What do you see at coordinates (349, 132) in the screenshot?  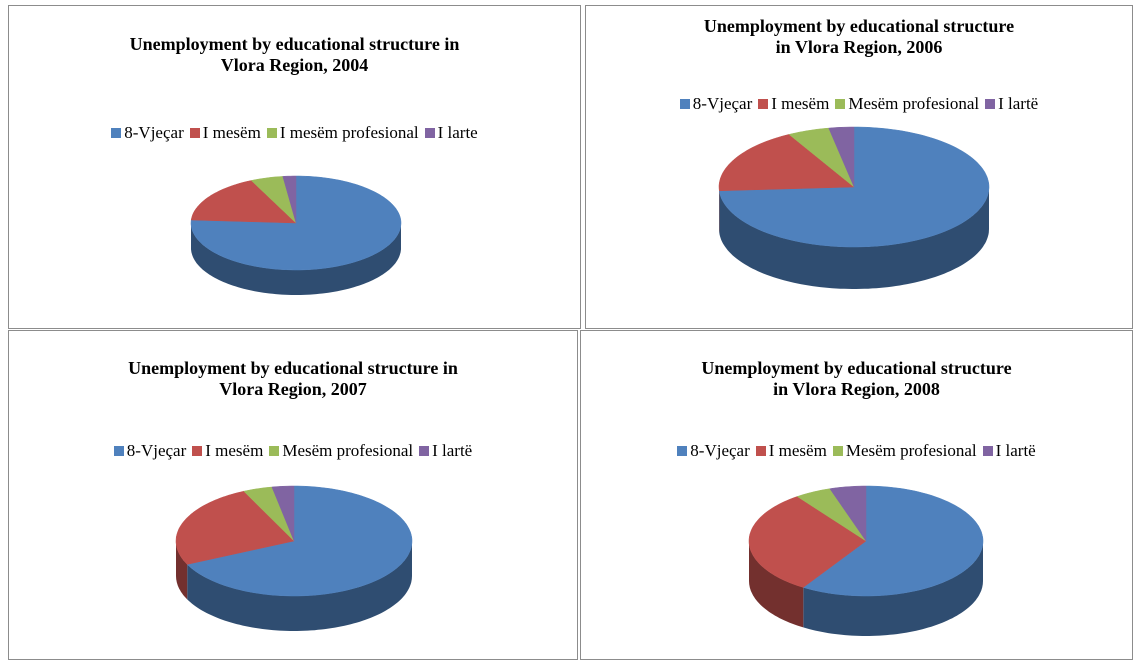 I see `legend-label: I mesëm profesional` at bounding box center [349, 132].